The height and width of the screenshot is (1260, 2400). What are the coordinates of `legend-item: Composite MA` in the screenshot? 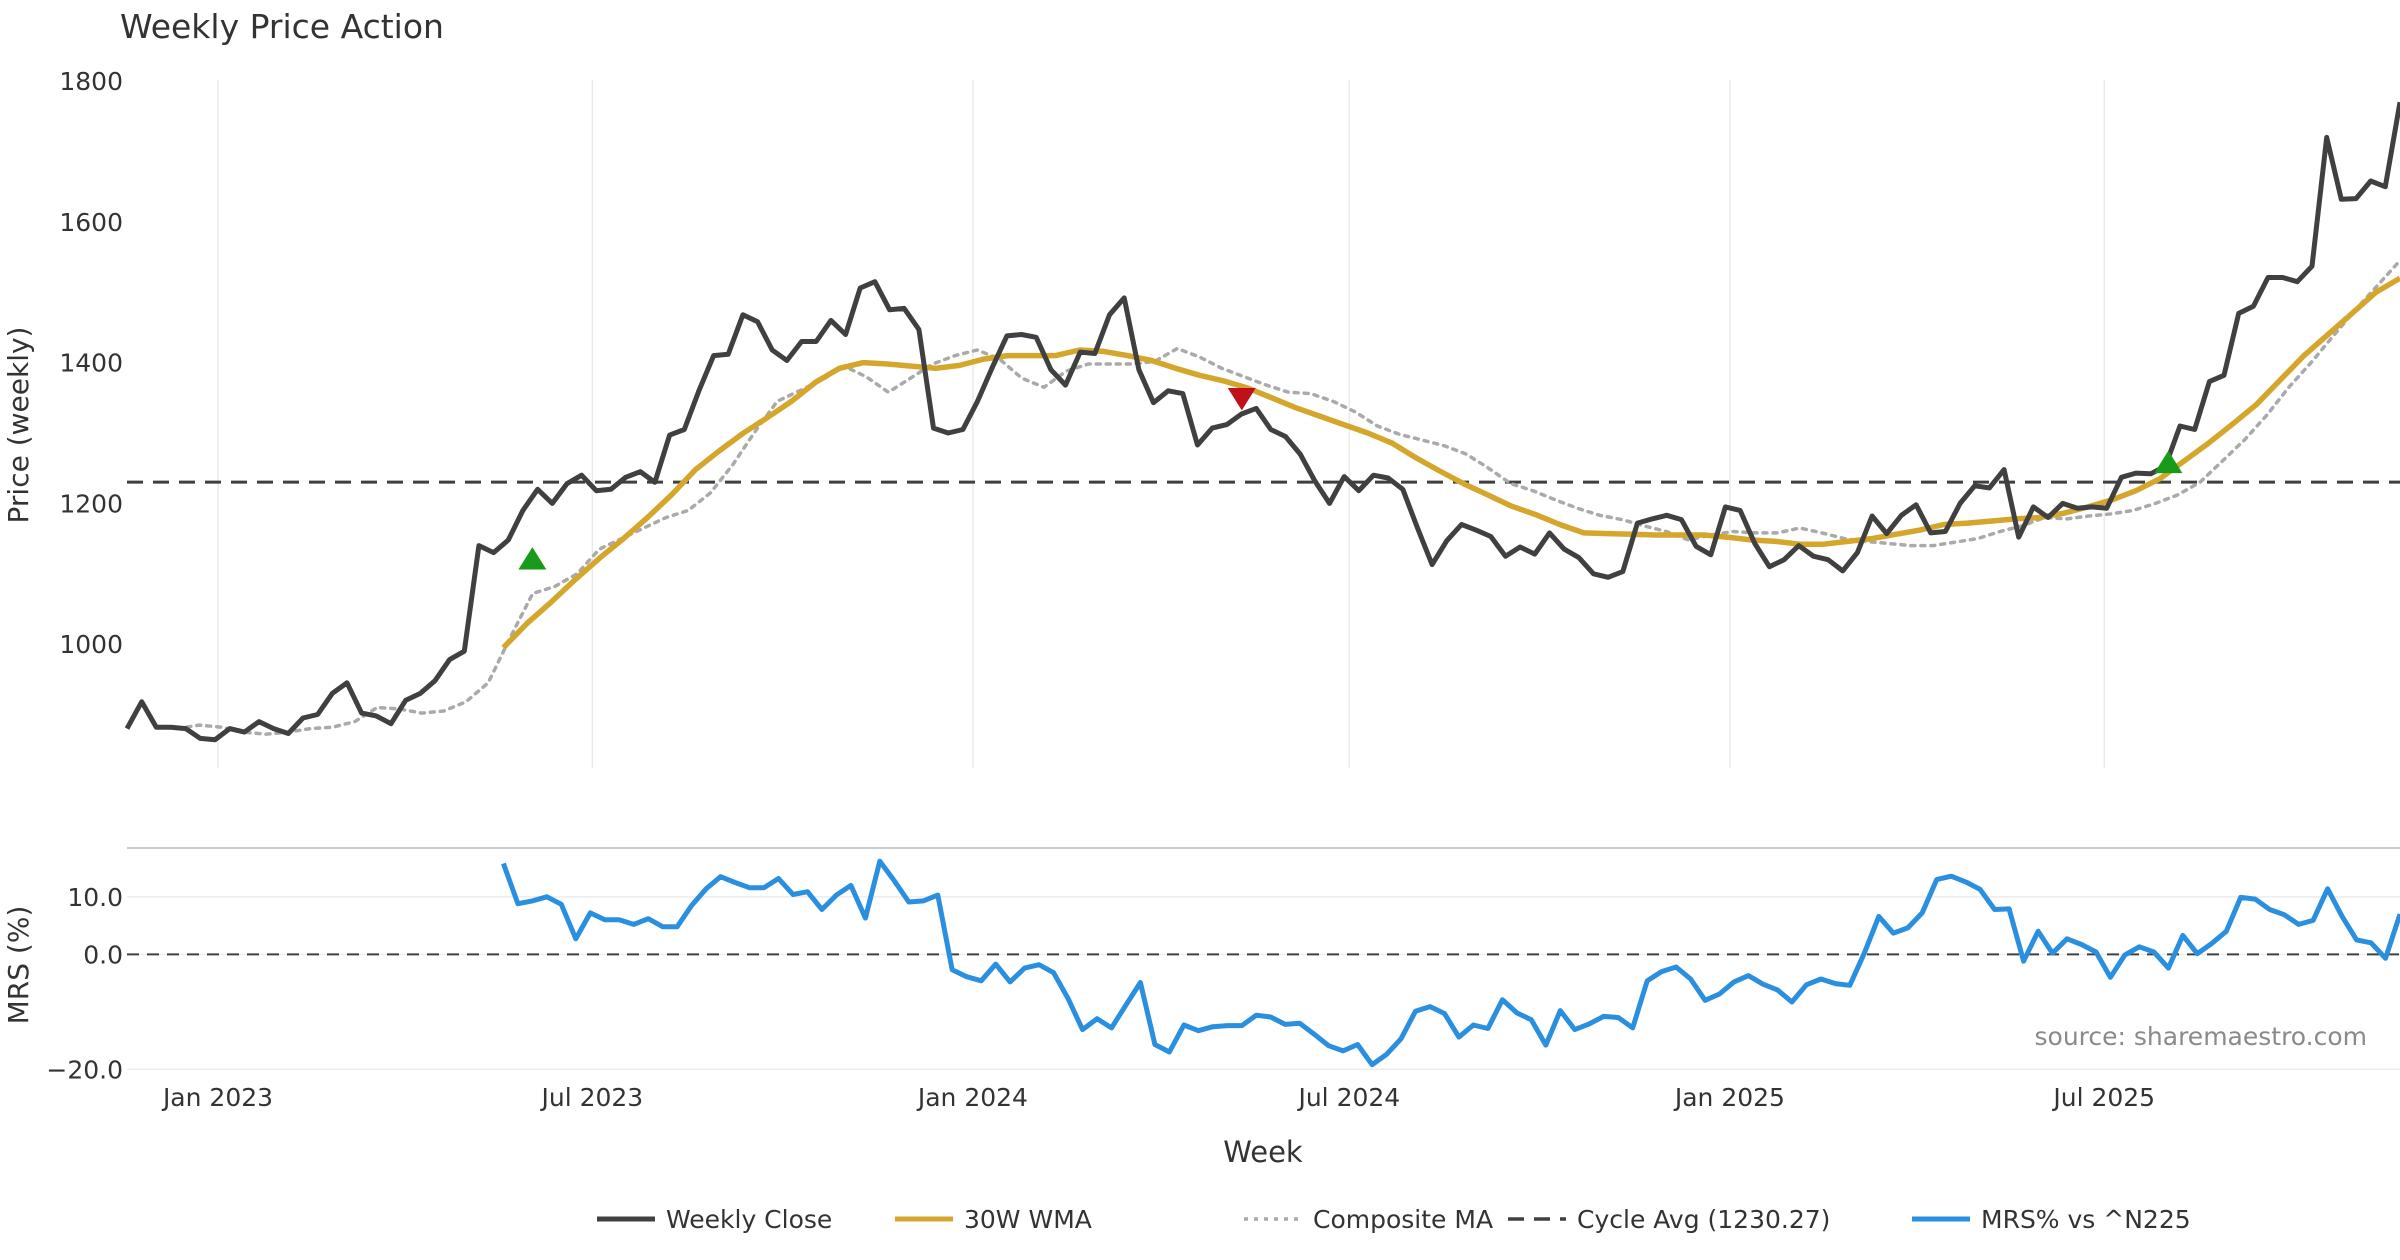 It's located at (1368, 1219).